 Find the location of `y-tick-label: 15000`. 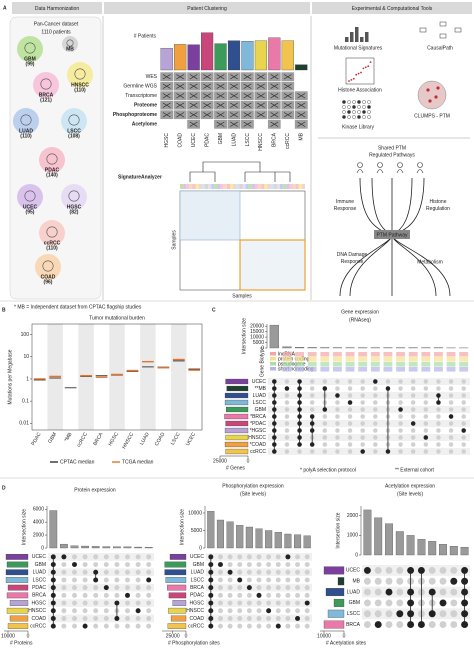

y-tick-label: 15000 is located at coordinates (257, 332).